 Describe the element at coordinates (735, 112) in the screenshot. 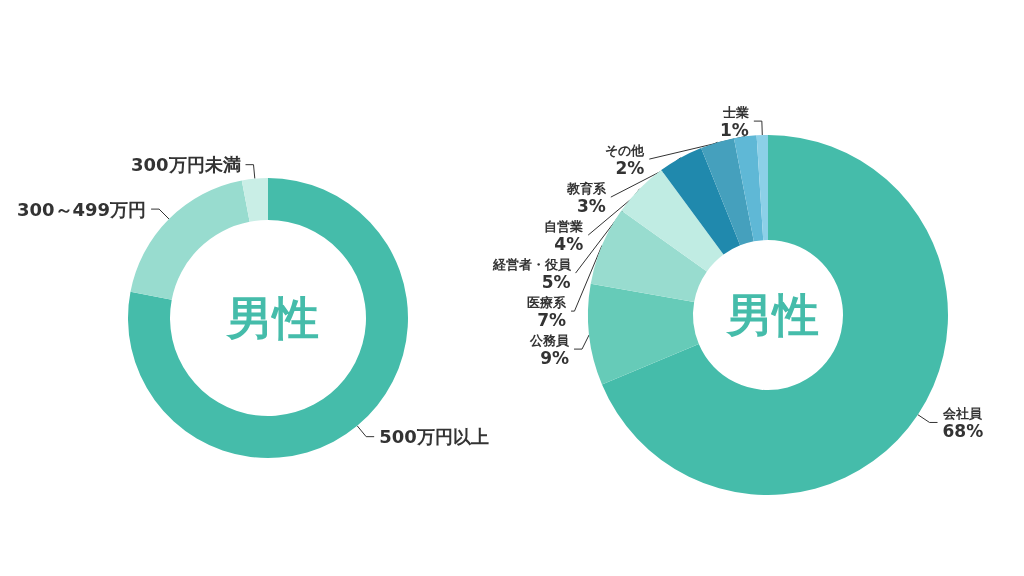

I see `slice-label: 士業` at that location.